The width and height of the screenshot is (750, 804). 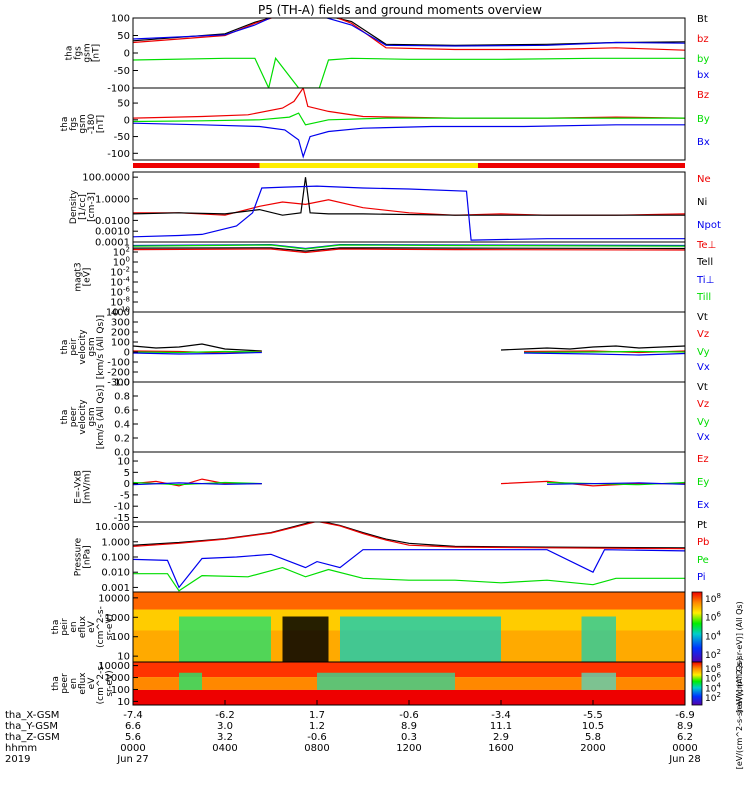 What do you see at coordinates (409, 103) in the screenshot?
I see `series-fgs-bvec-Bz` at bounding box center [409, 103].